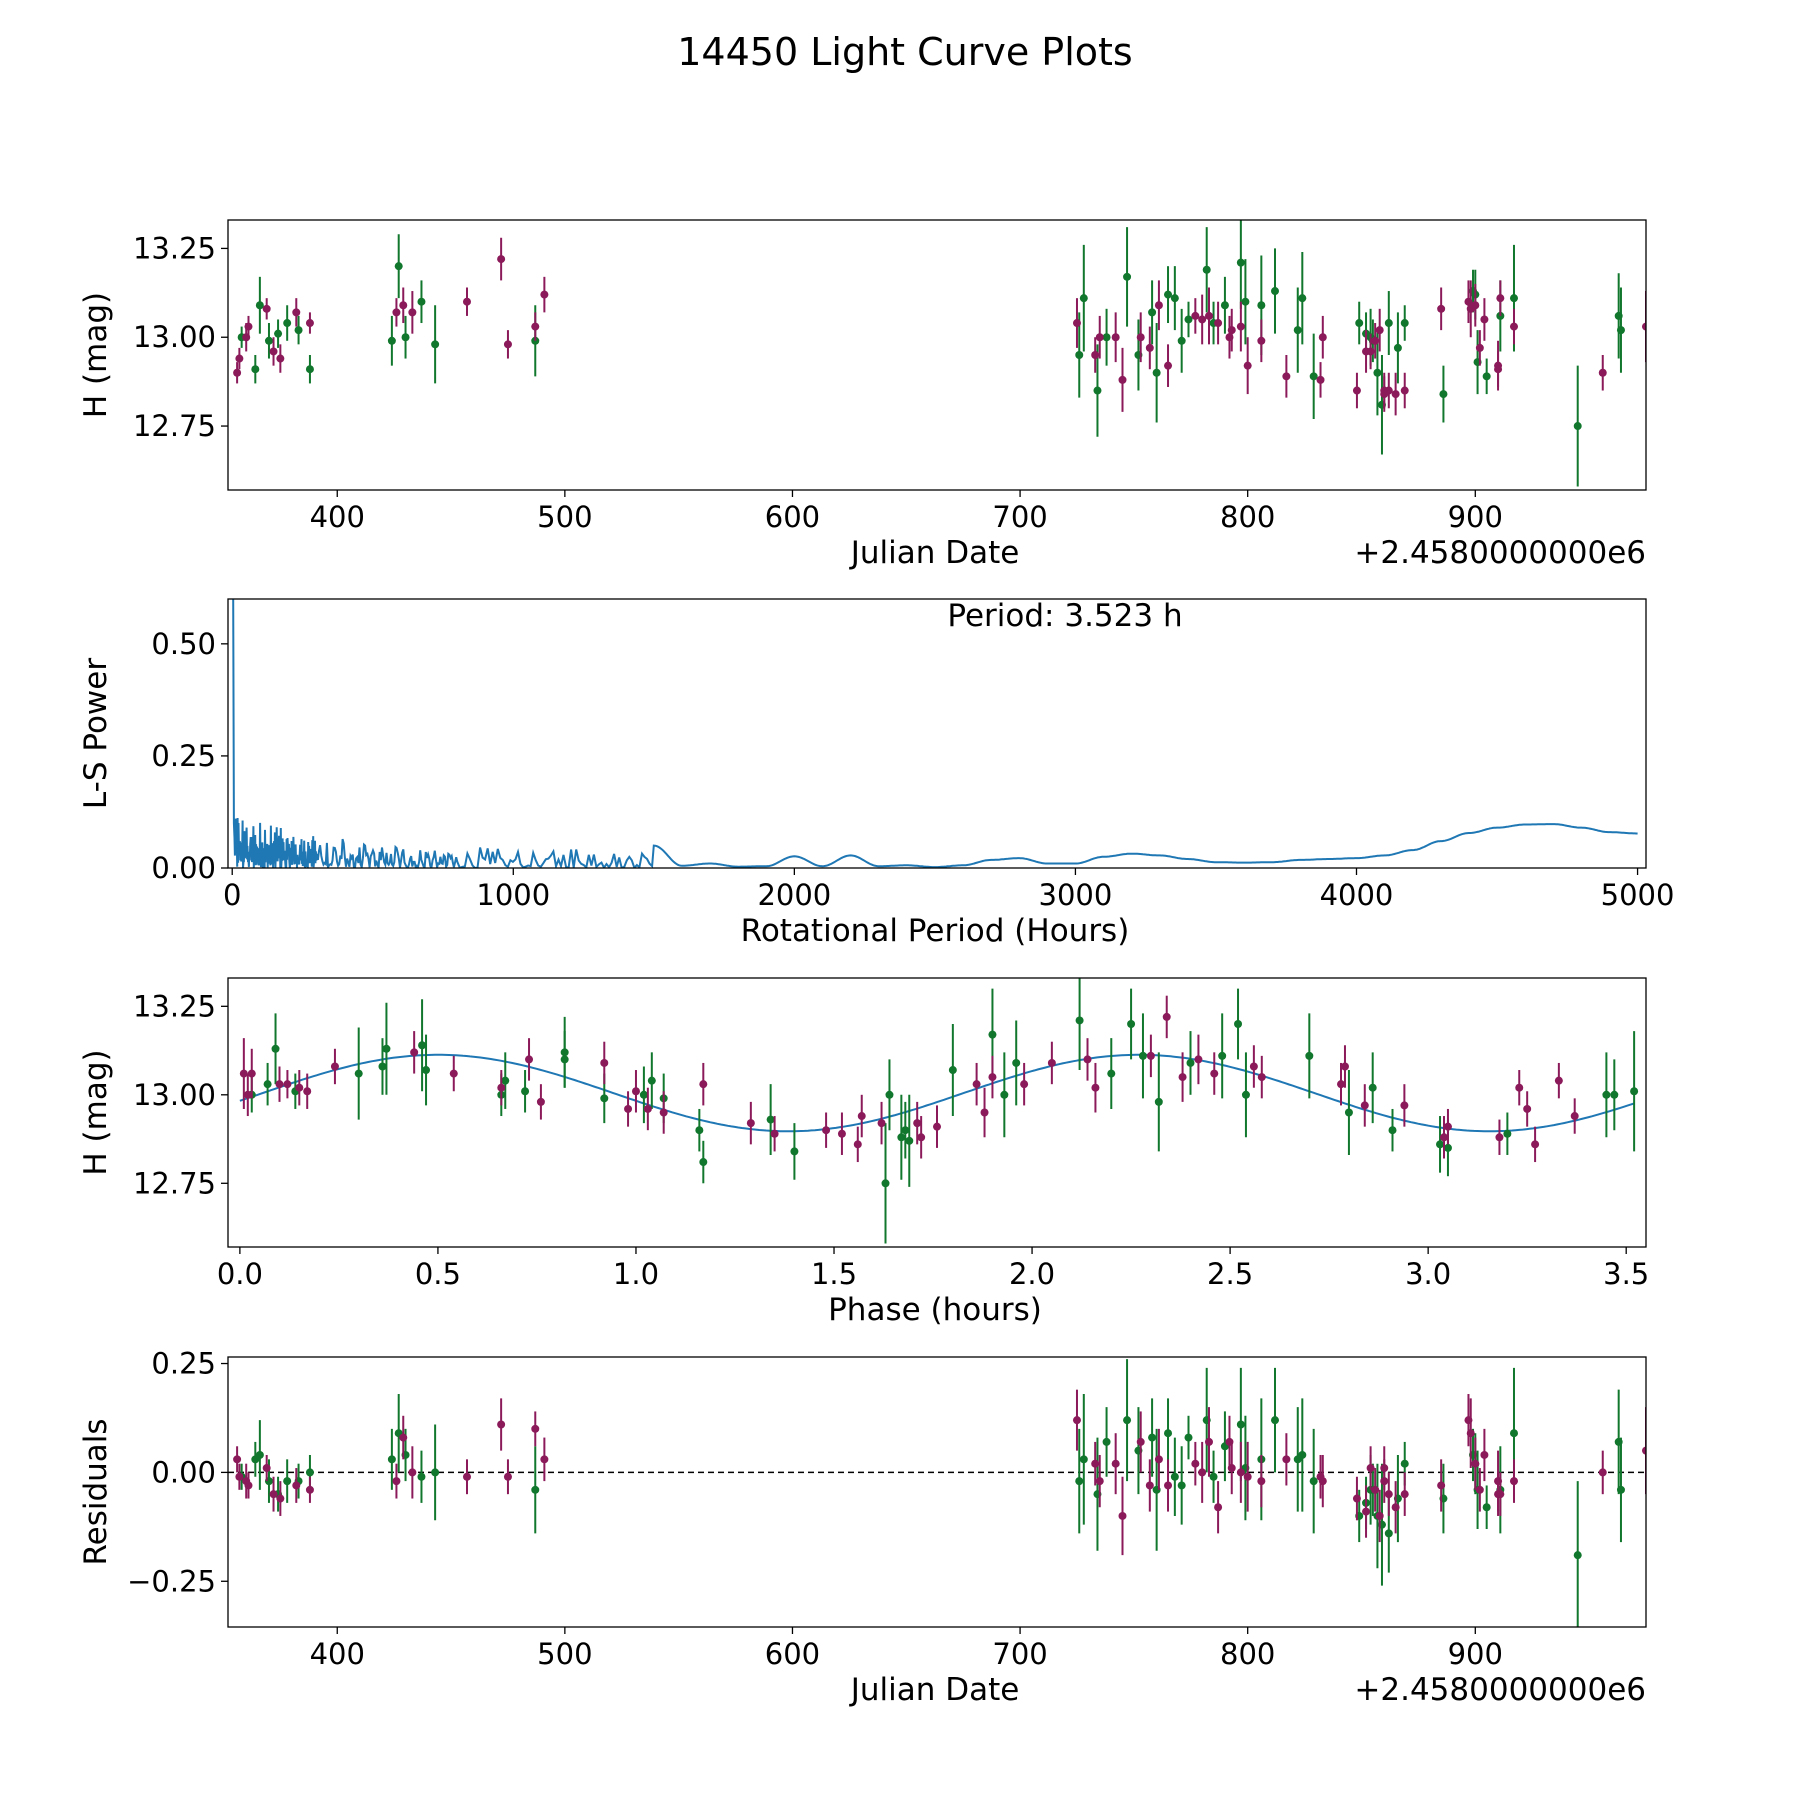  What do you see at coordinates (240, 1274) in the screenshot?
I see `x-tick-label: 0.0` at bounding box center [240, 1274].